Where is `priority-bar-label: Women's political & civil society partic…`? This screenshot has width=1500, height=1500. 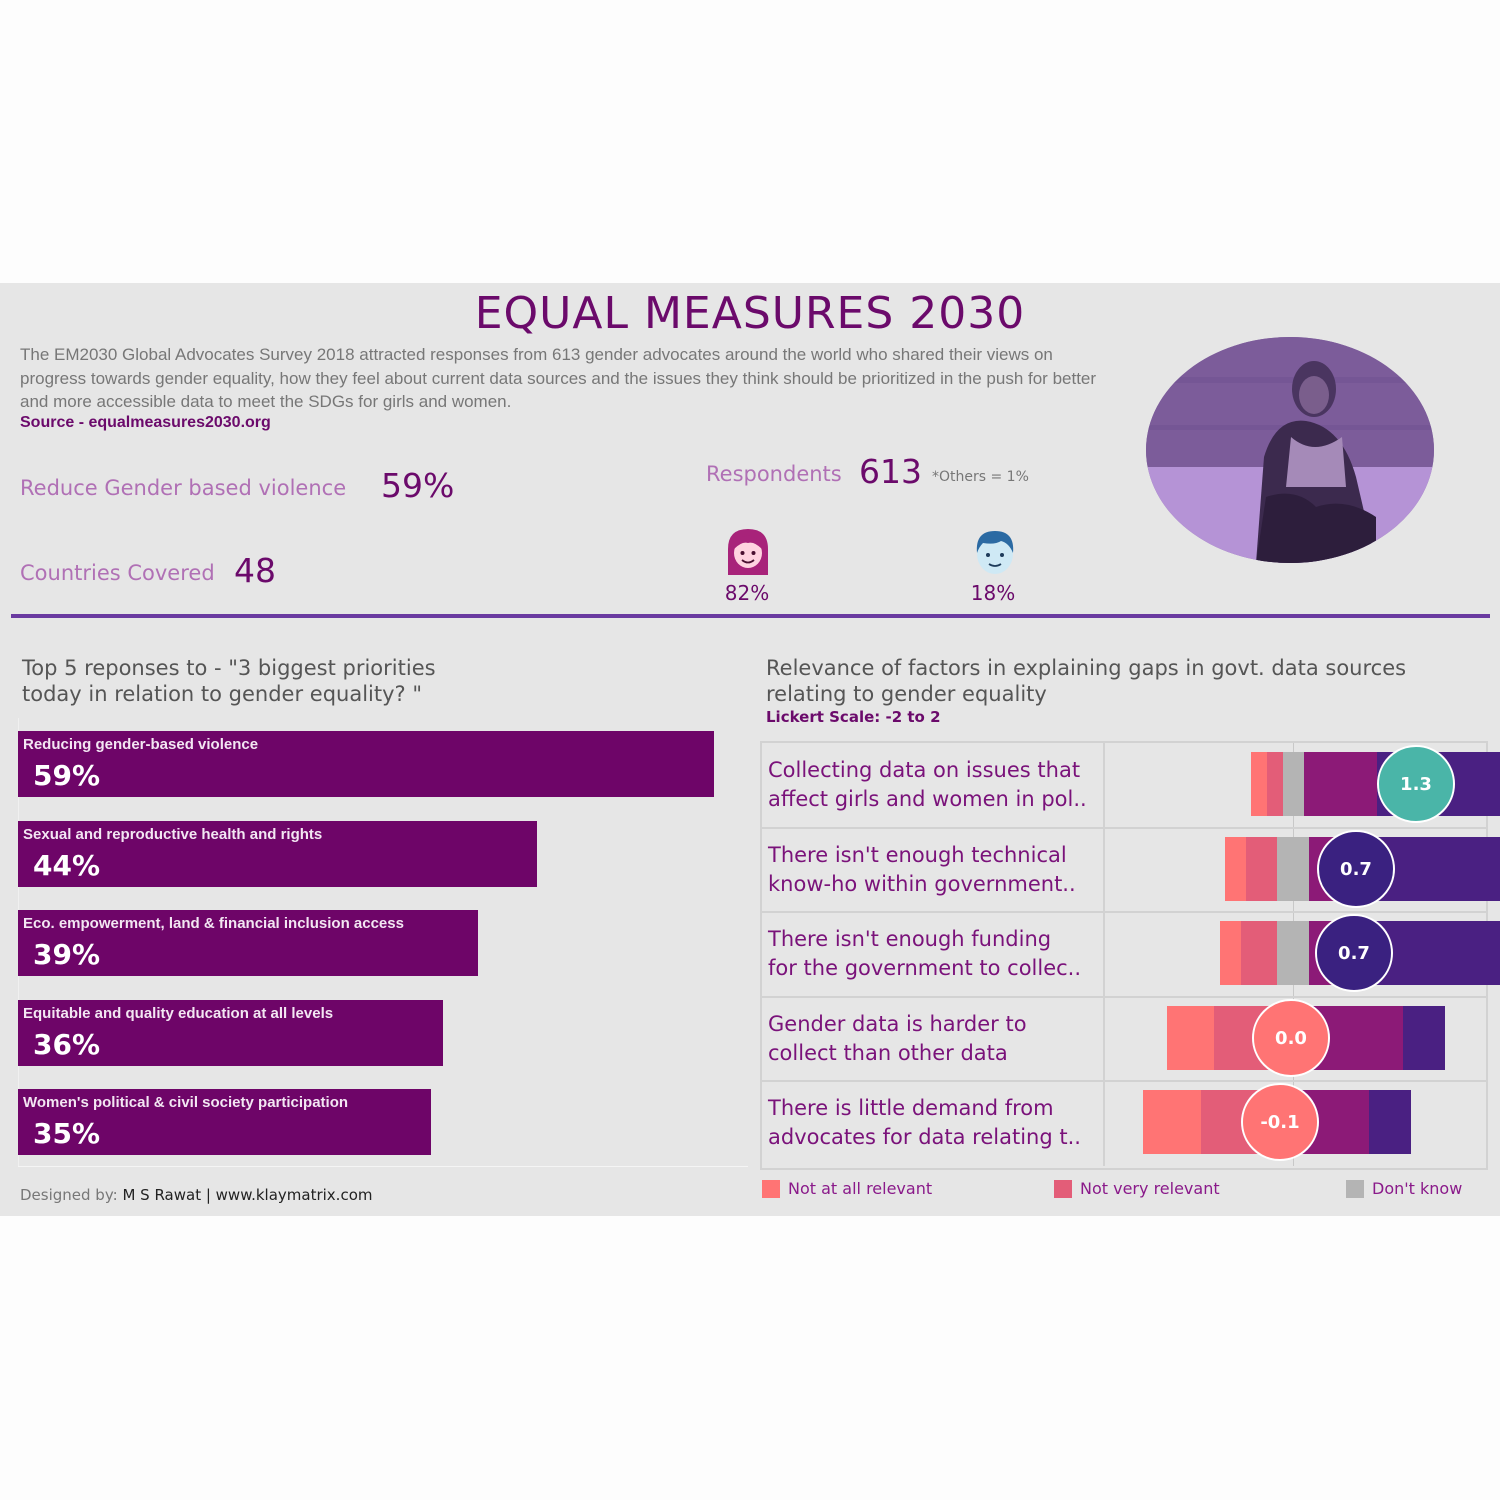 priority-bar-label: Women's political & civil society partic… is located at coordinates (186, 1102).